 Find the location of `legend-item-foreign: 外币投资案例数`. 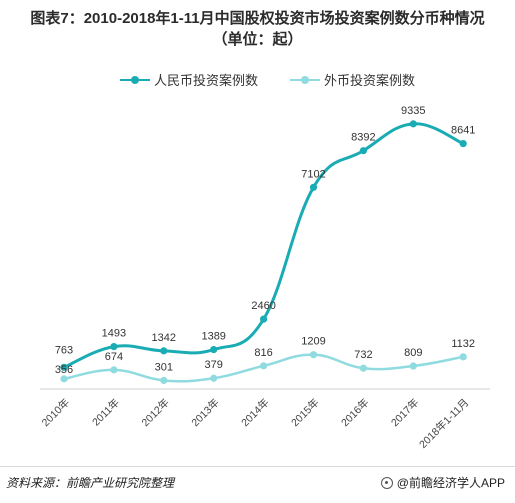

legend-item-foreign: 外币投资案例数 is located at coordinates (352, 79).